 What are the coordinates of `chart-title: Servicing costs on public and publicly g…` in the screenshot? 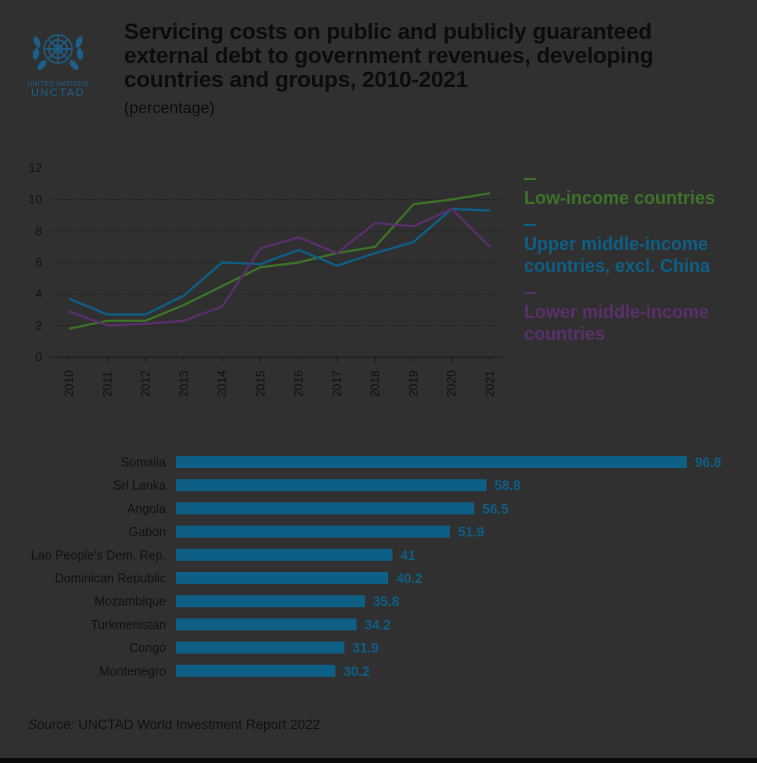 It's located at (389, 55).